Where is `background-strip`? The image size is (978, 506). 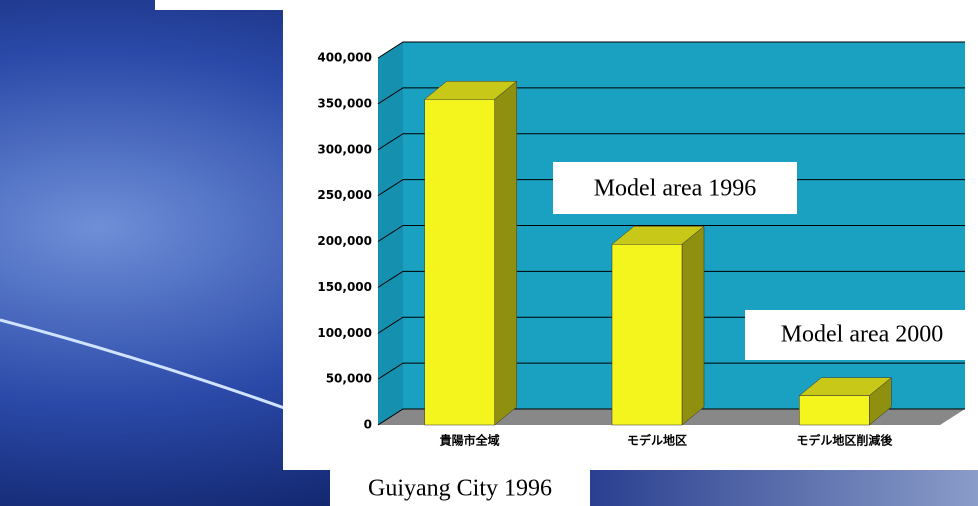
background-strip is located at coordinates (784, 488).